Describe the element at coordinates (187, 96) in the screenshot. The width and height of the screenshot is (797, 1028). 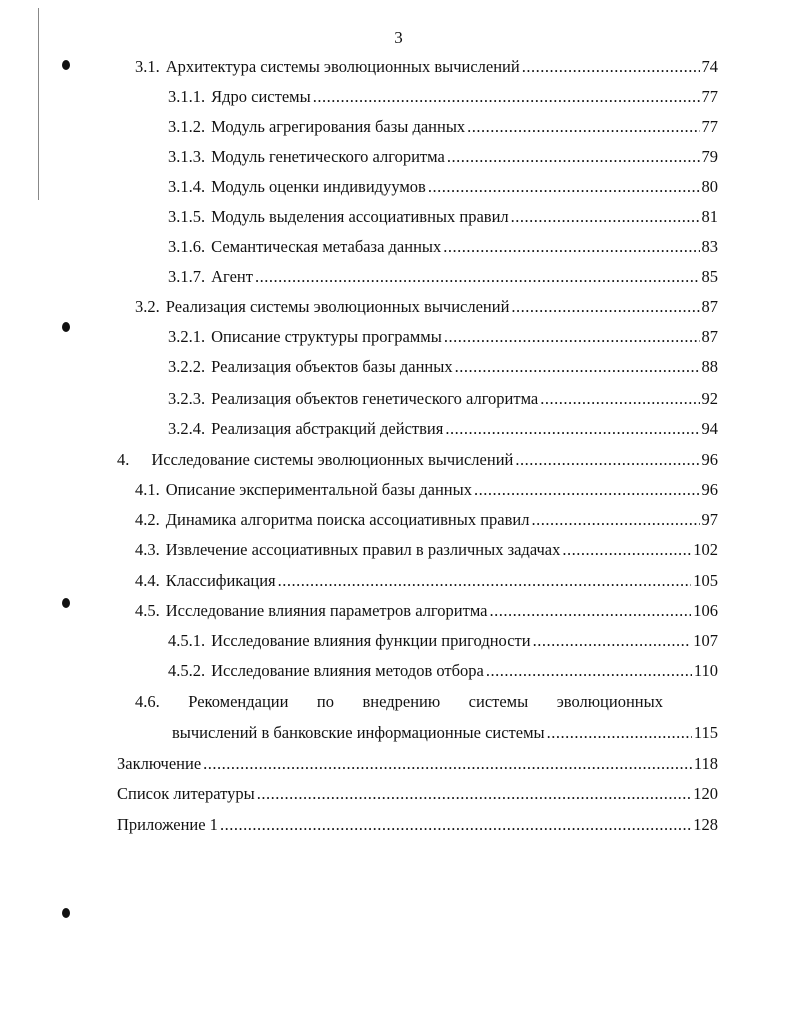
I see `toc-entry-number: 3.1.1.` at that location.